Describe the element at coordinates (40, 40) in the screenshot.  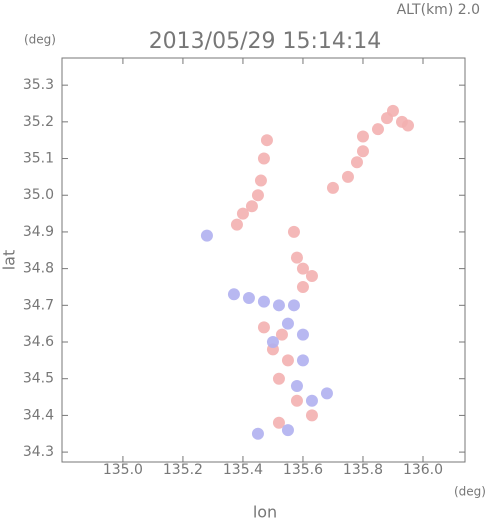
I see `y-unit: (deg)` at that location.